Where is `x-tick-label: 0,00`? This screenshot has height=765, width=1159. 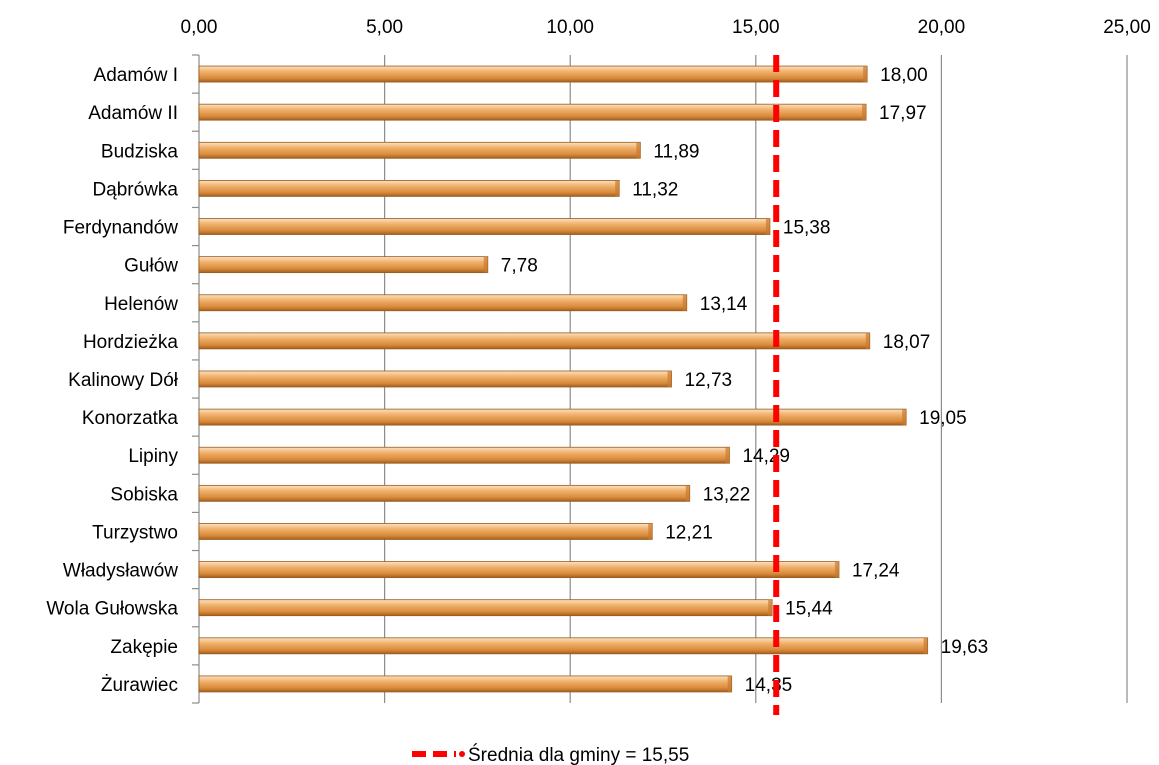 x-tick-label: 0,00 is located at coordinates (199, 27).